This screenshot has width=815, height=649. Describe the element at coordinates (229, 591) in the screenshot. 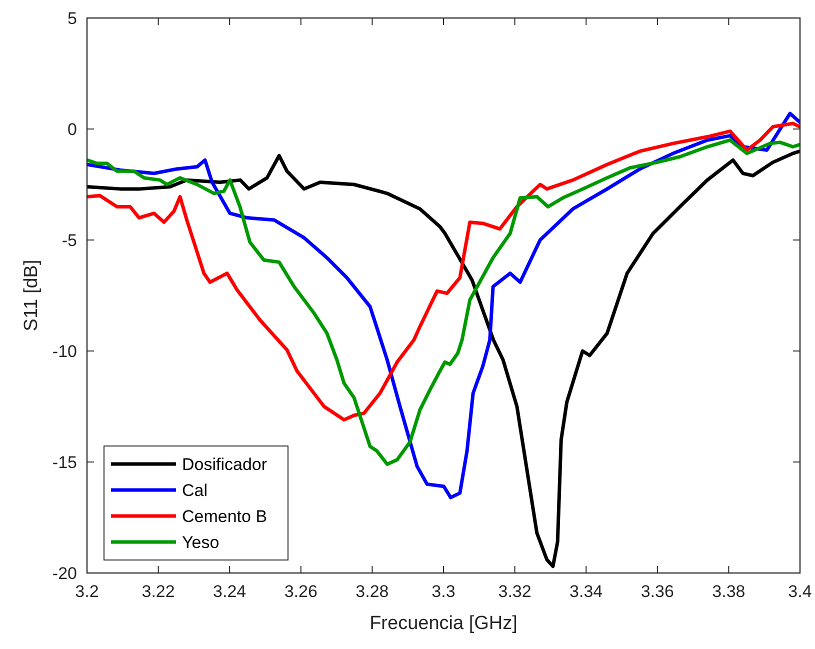

I see `x-tick-label: 3.24` at that location.